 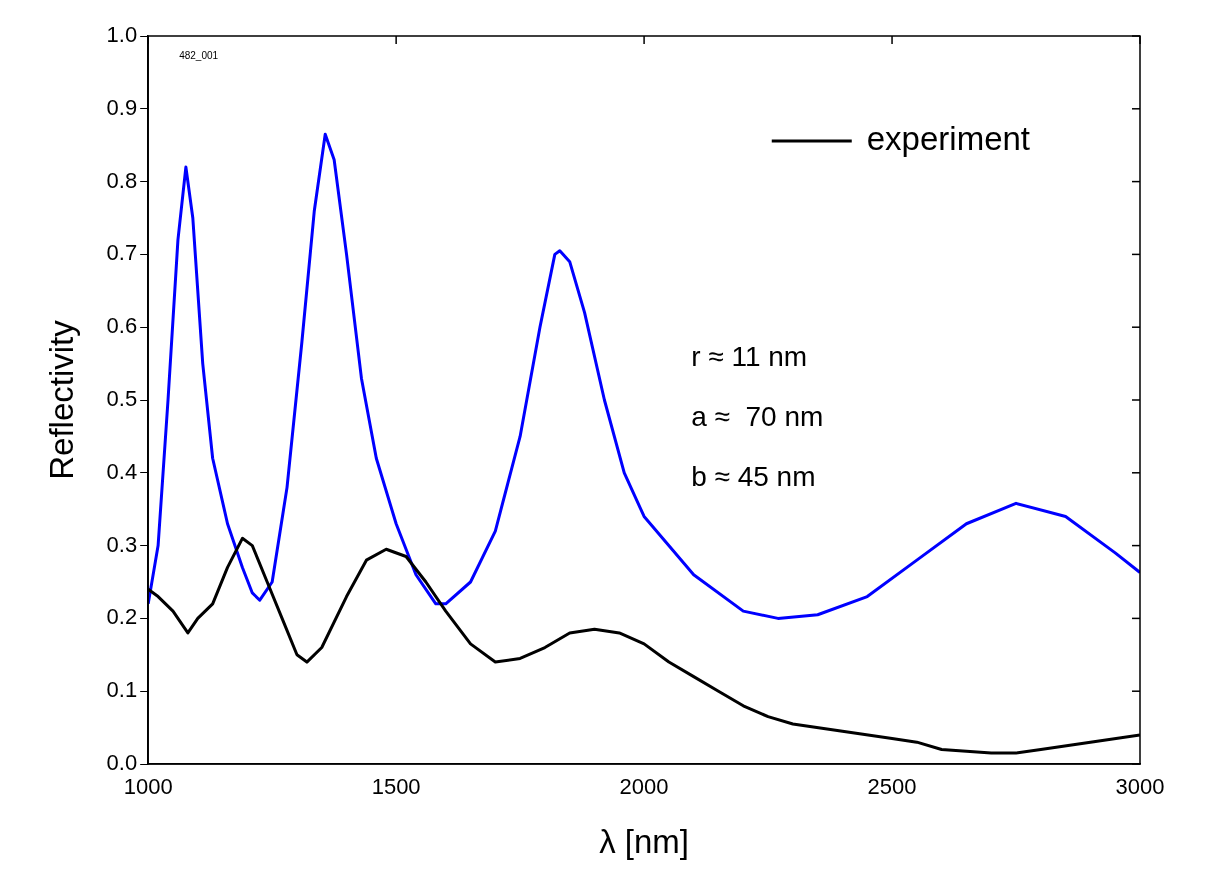 What do you see at coordinates (757, 416) in the screenshot?
I see `annotation: a ≈ 70 nm` at bounding box center [757, 416].